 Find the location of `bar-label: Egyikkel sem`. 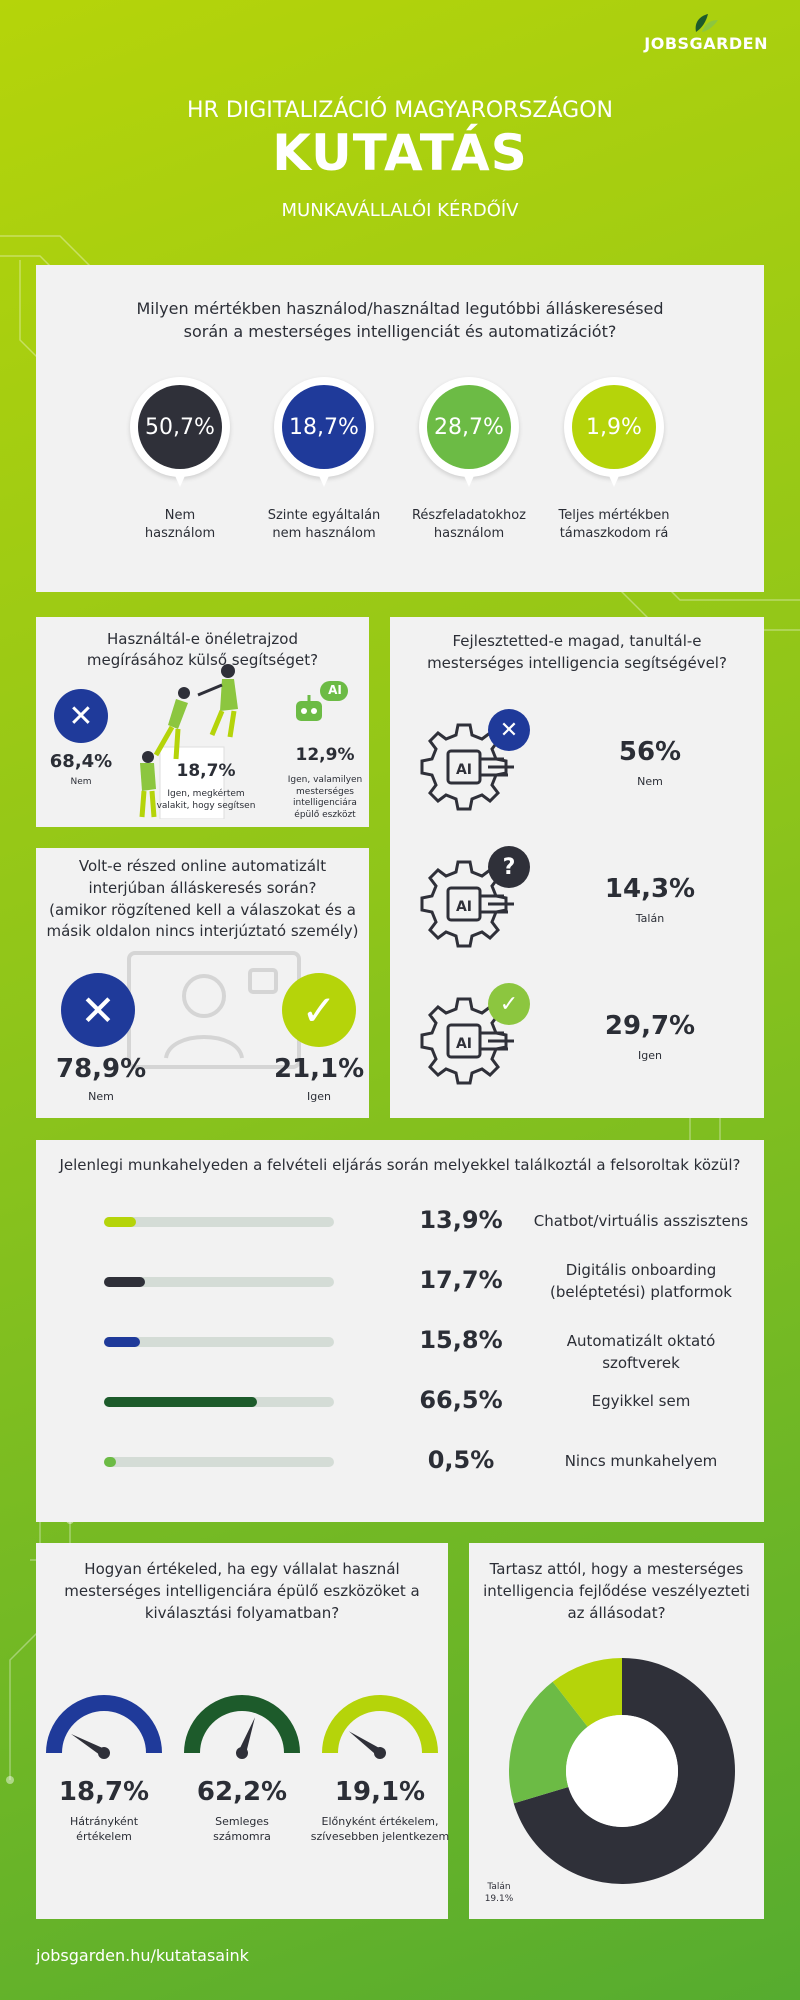

bar-label: Egyikkel sem is located at coordinates (641, 1402).